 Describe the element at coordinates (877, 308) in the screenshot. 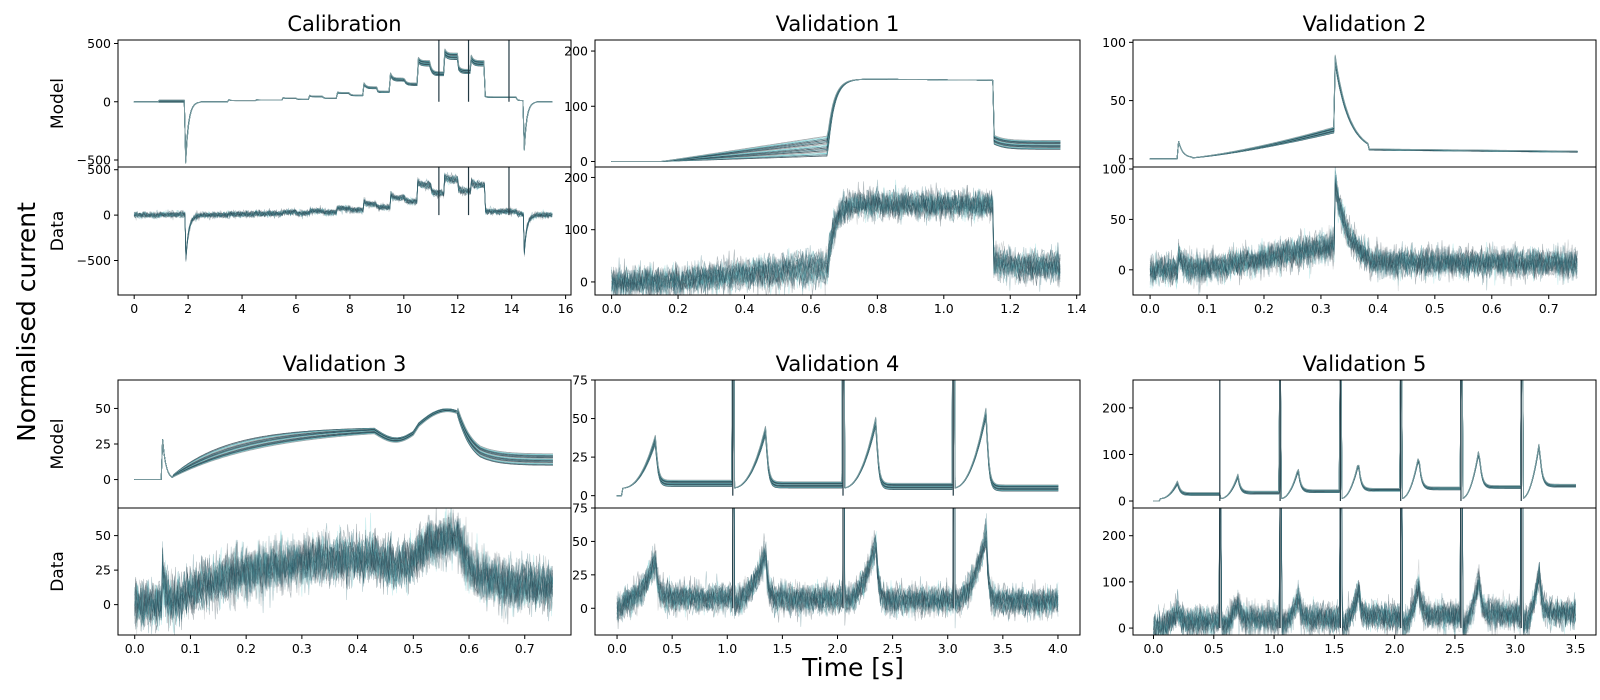

I see `xtick-label: 0.8` at that location.